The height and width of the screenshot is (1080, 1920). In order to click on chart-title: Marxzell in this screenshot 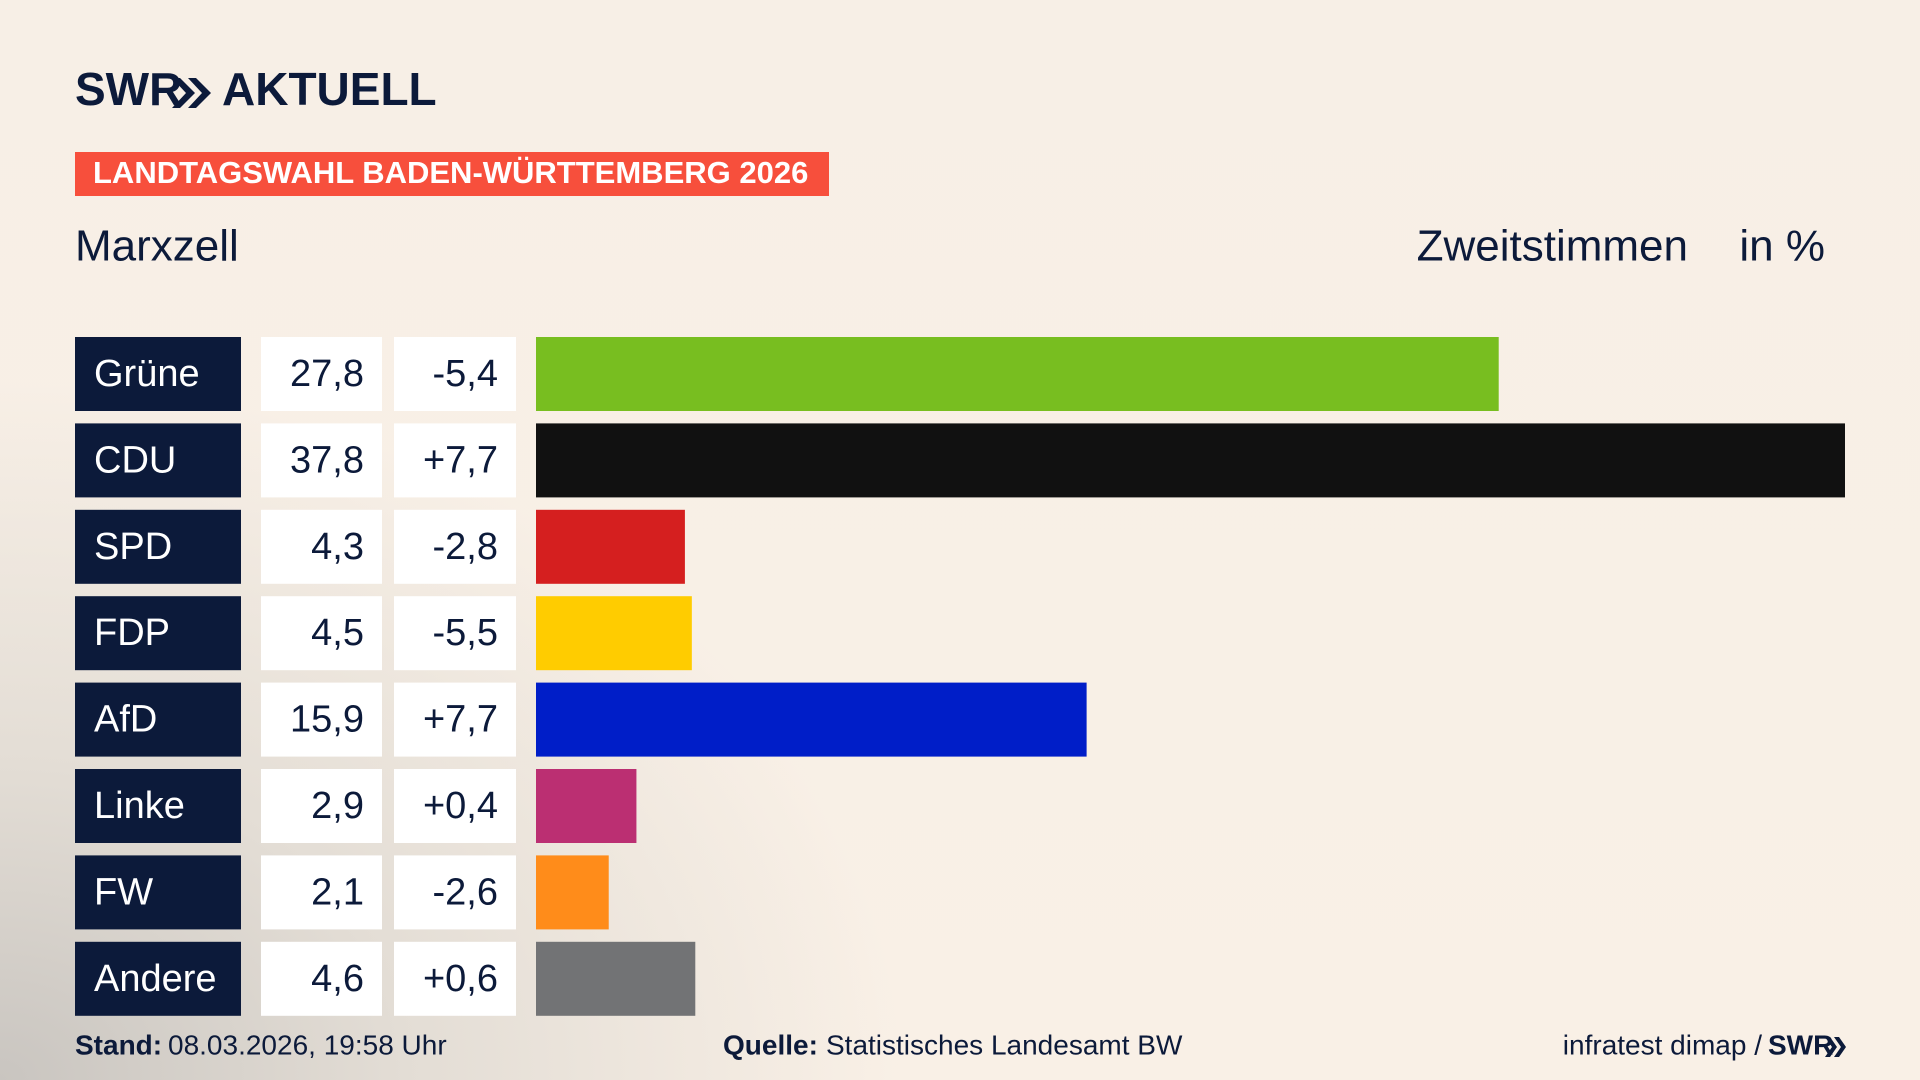, I will do `click(157, 246)`.